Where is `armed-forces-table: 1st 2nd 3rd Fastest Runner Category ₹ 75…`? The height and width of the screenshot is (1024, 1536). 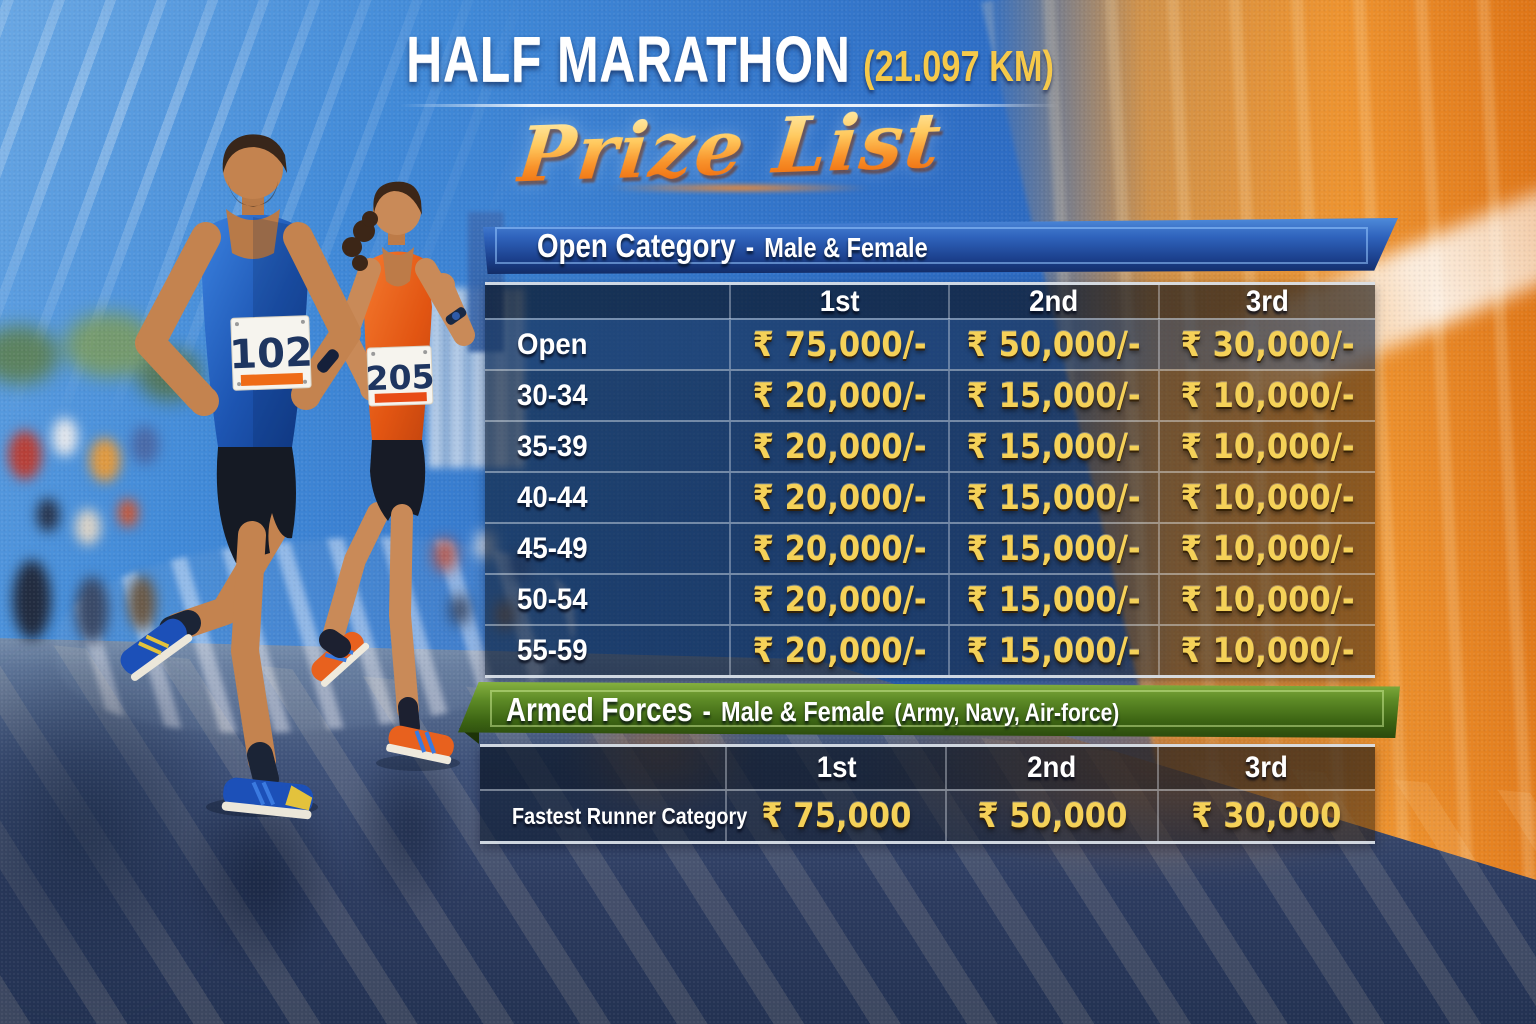 armed-forces-table: 1st 2nd 3rd Fastest Runner Category ₹ 75… is located at coordinates (927, 794).